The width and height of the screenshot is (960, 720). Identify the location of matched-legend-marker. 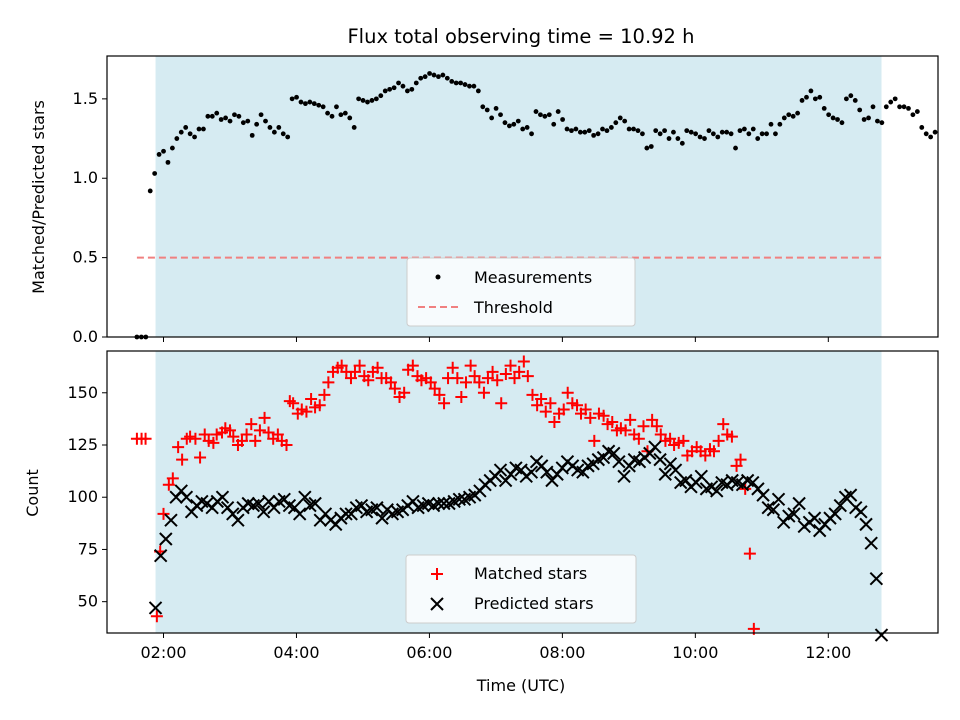
(437, 574).